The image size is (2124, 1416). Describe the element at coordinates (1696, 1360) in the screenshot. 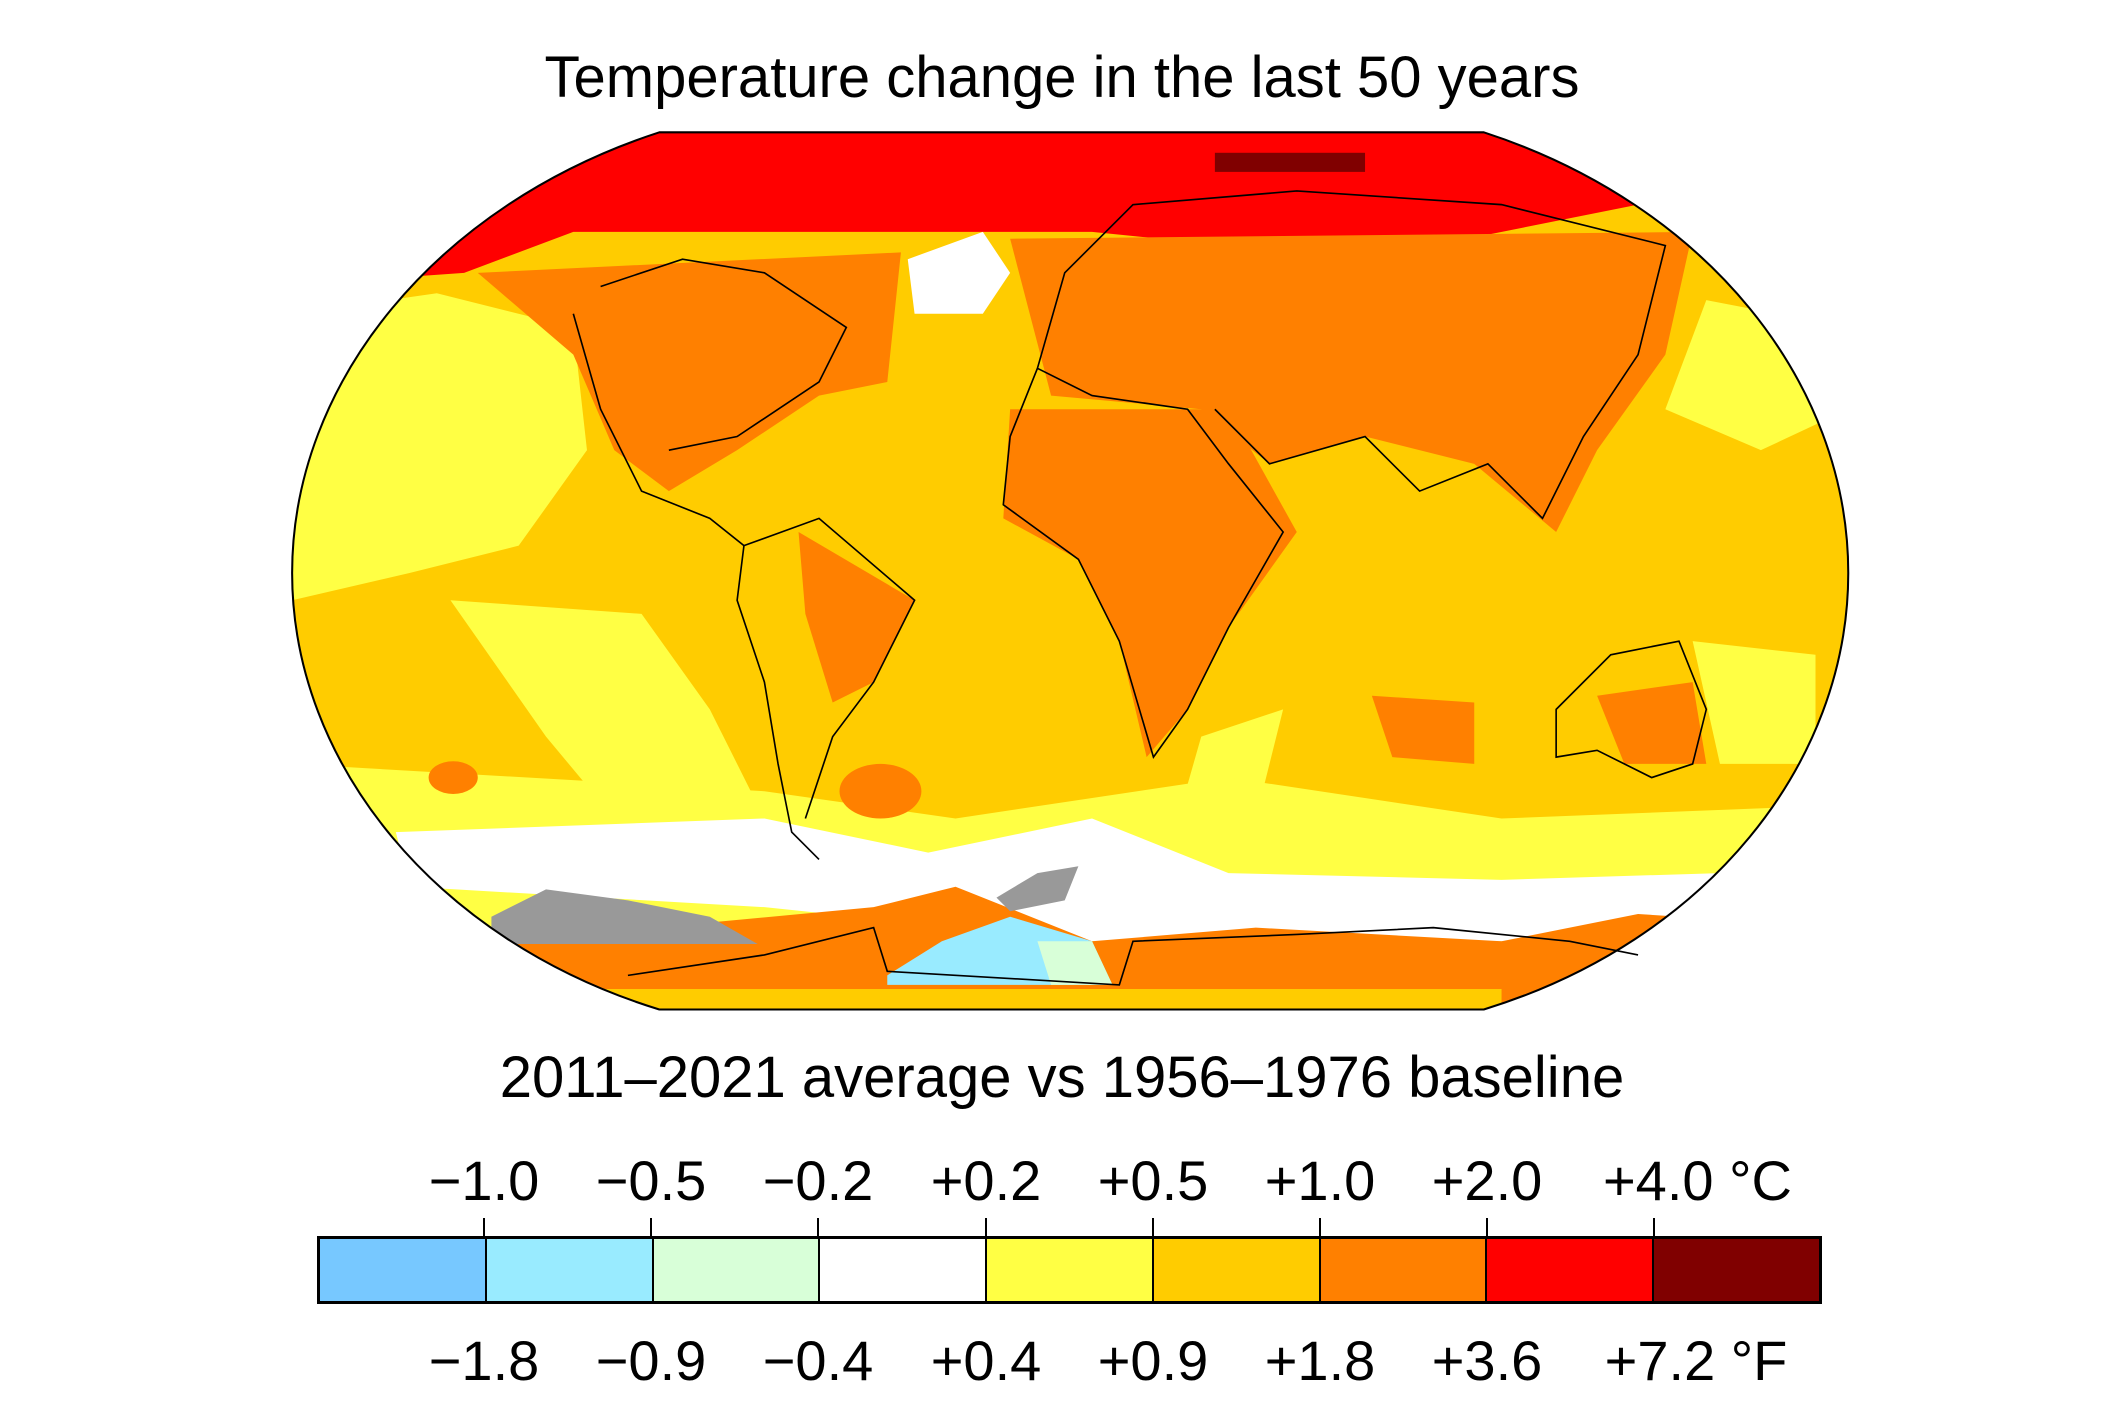

I see `legend-fahrenheit-label: +7.2 °F` at that location.